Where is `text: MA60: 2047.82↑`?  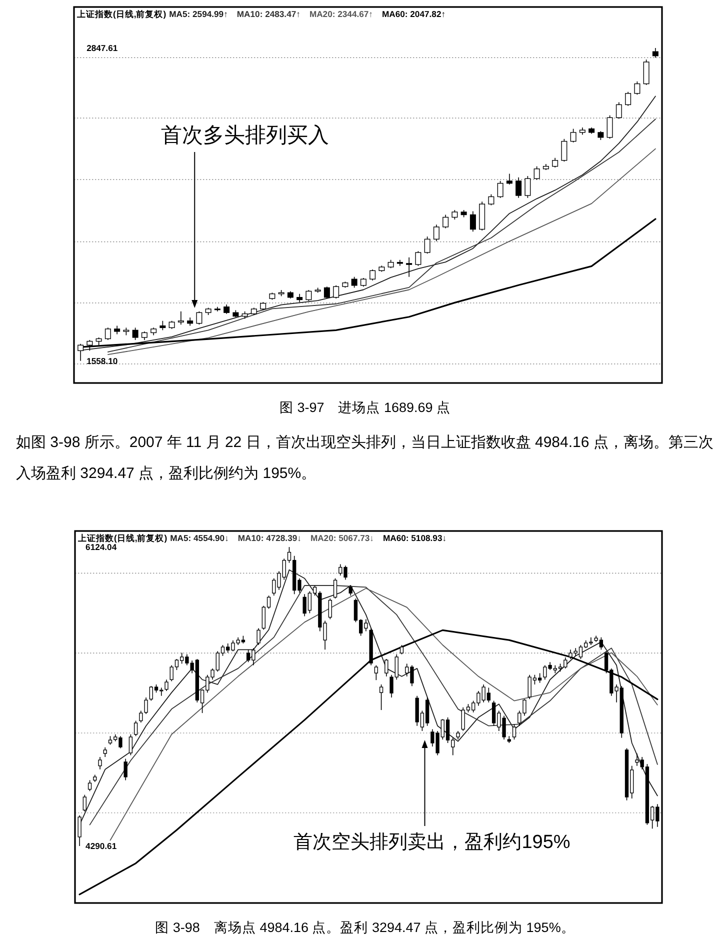 text: MA60: 2047.82↑ is located at coordinates (414, 14).